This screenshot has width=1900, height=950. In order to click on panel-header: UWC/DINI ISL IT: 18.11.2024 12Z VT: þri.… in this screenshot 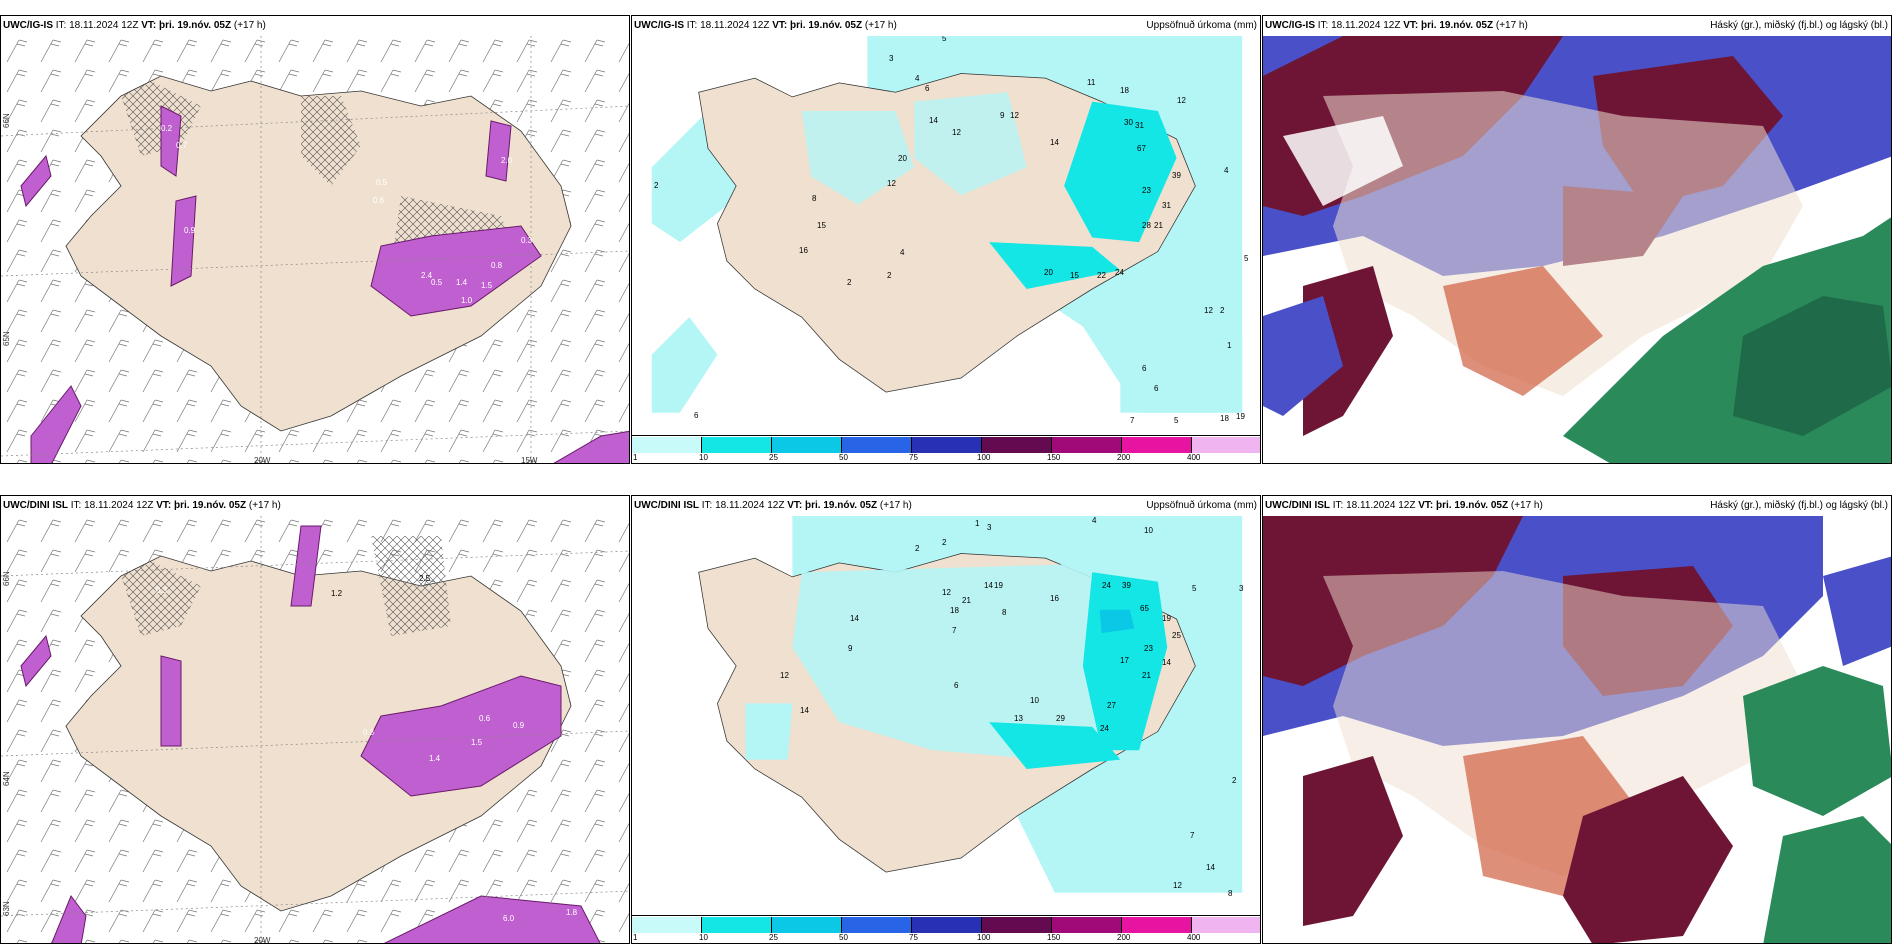, I will do `click(1577, 506)`.